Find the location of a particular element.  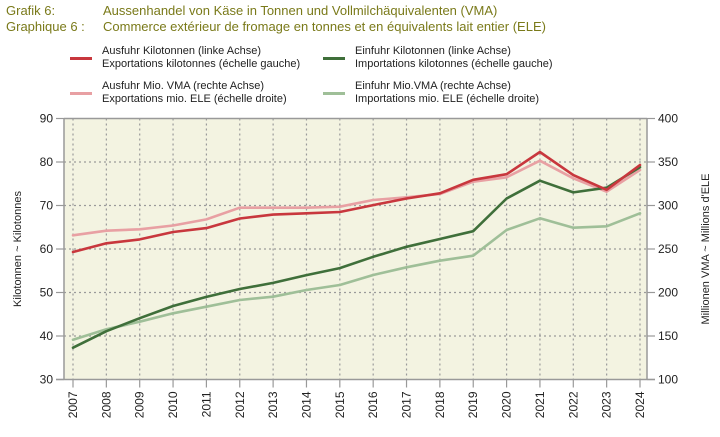

x-tick-label: 2018 is located at coordinates (440, 404).